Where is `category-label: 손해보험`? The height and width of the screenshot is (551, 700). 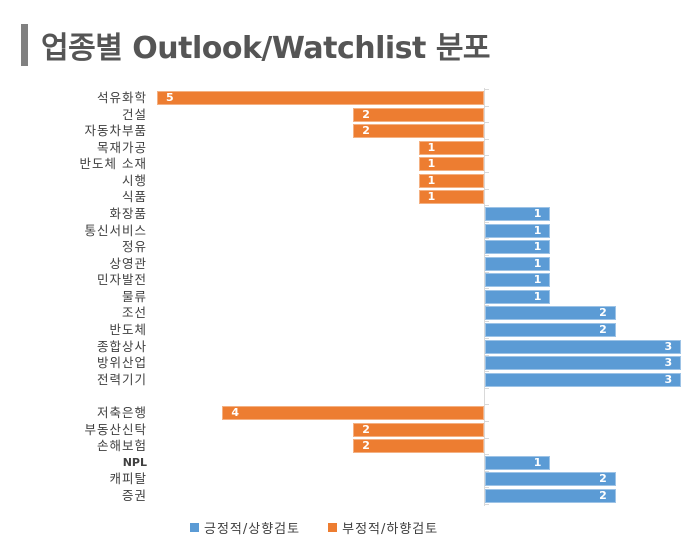 category-label: 손해보험 is located at coordinates (121, 445).